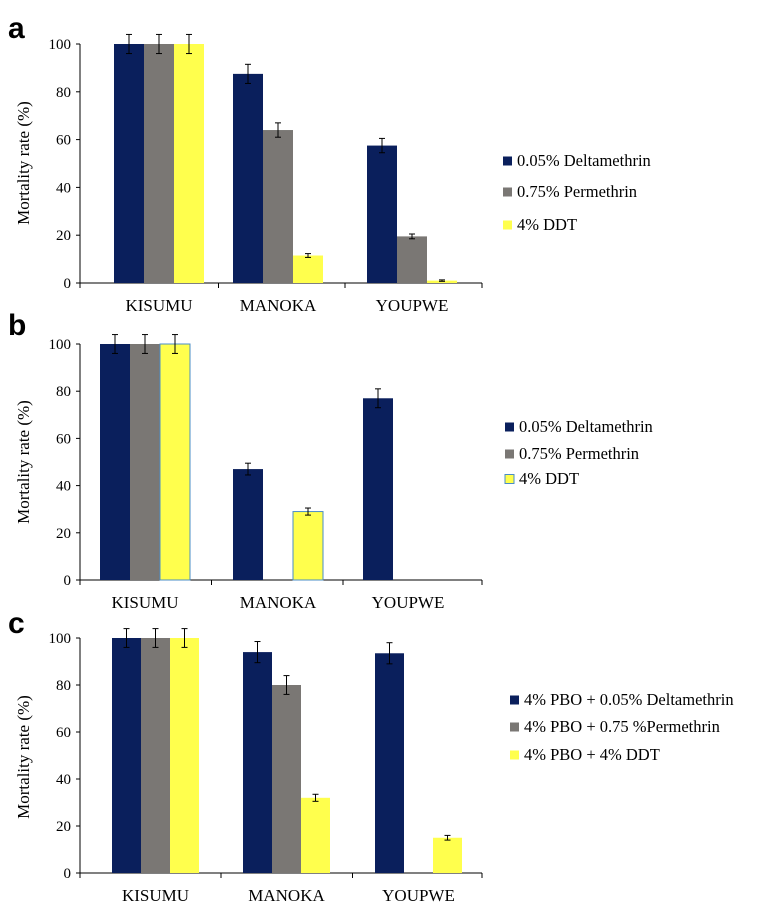 Image resolution: width=772 pixels, height=904 pixels. I want to click on y-axis-label-c: Mortality rate (%), so click(23, 757).